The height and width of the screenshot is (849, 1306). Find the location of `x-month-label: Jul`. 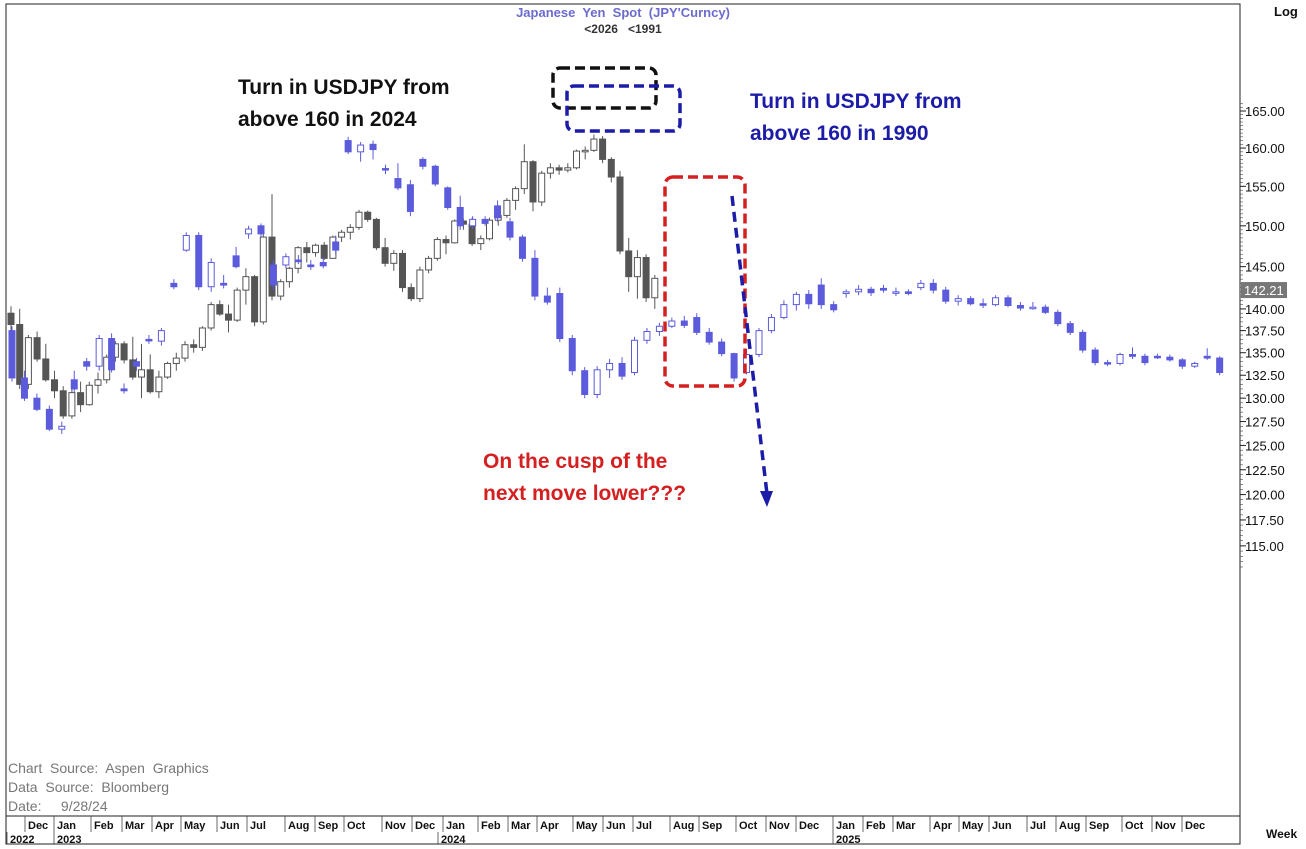

x-month-label: Jul is located at coordinates (258, 826).